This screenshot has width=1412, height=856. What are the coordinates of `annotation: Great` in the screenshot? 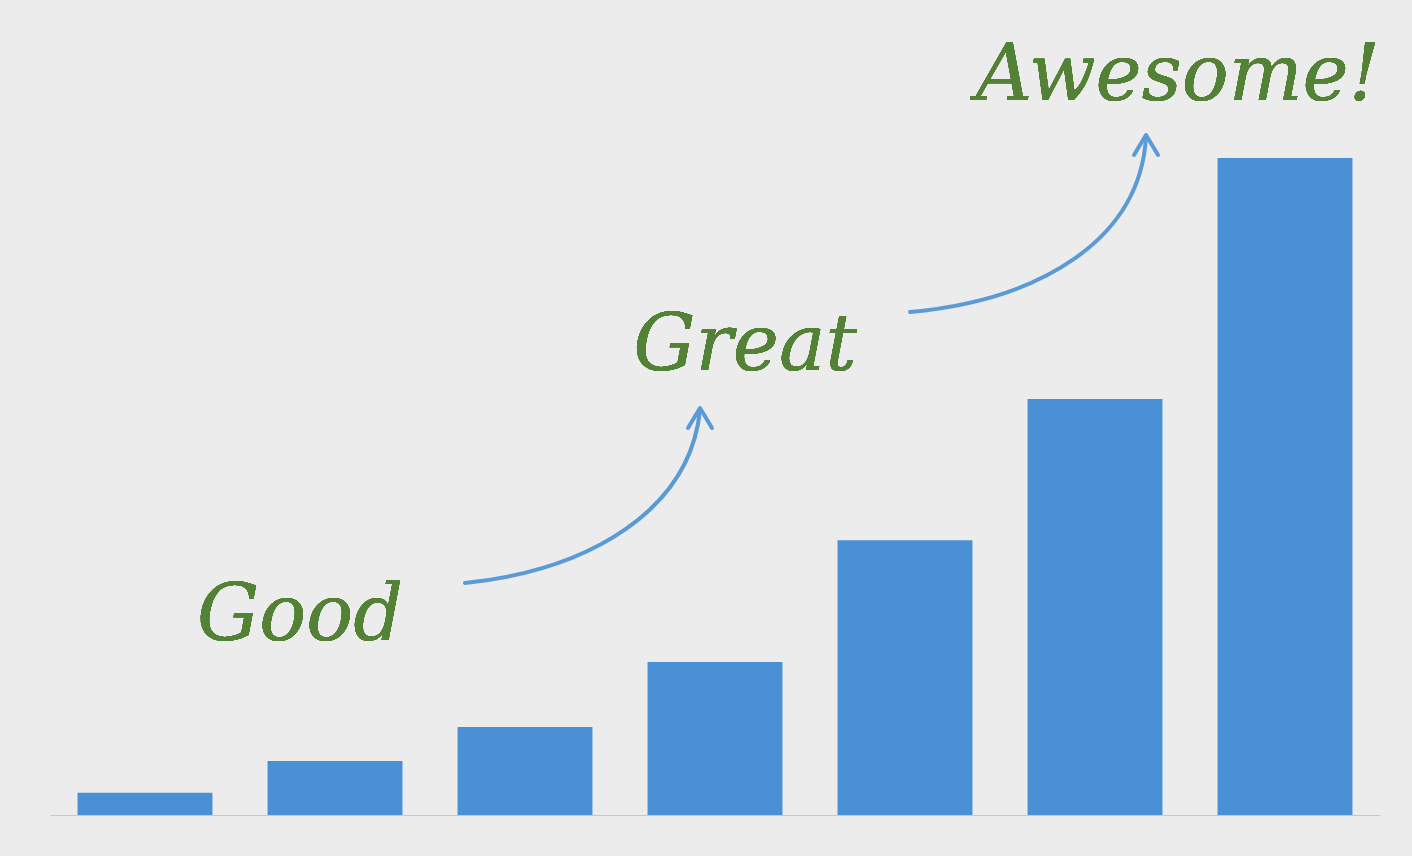 It's located at (745, 343).